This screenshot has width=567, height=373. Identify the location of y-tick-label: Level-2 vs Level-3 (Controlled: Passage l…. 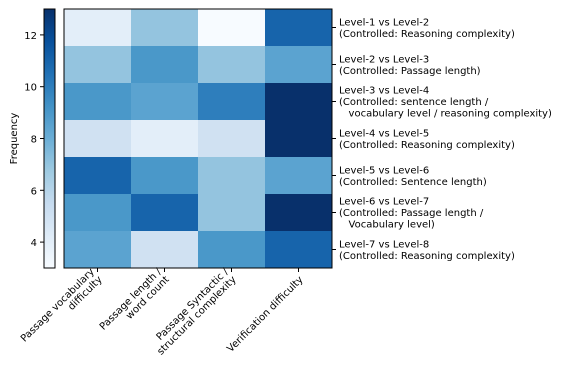
(410, 65).